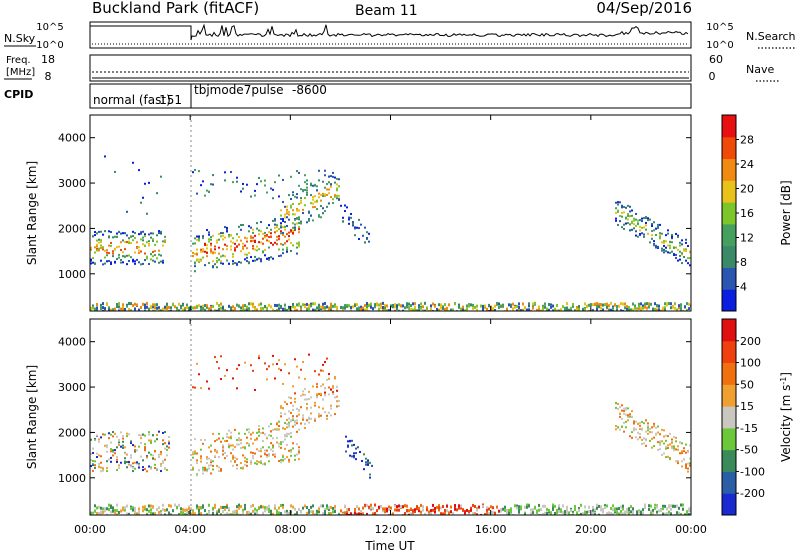 This screenshot has height=554, width=800. Describe the element at coordinates (747, 189) in the screenshot. I see `colorbar-tick-label: 20` at that location.